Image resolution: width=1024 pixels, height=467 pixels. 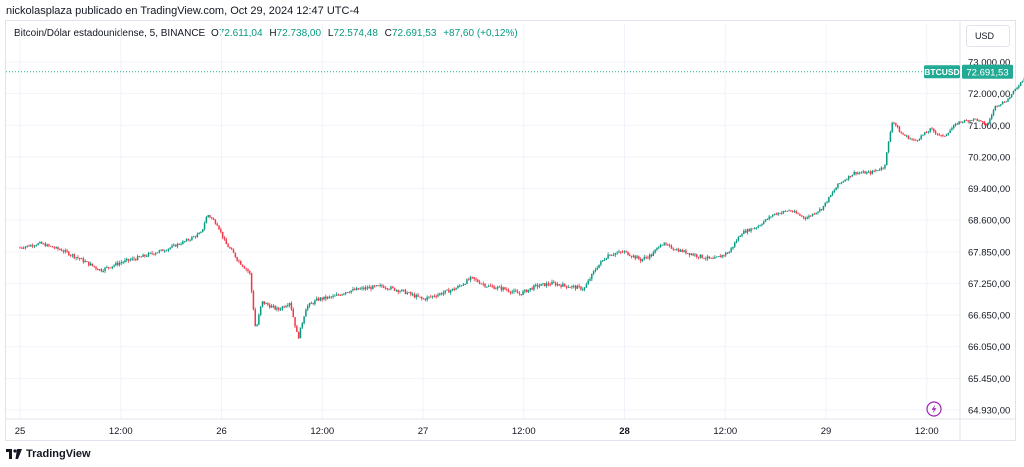 I want to click on y-tick-label: 65.450,00, so click(x=989, y=379).